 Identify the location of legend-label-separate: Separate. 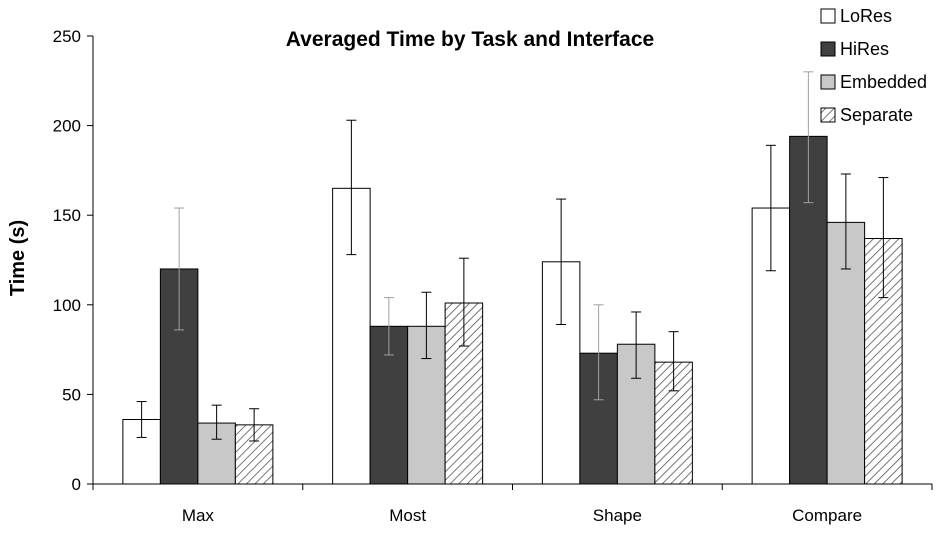
(876, 115).